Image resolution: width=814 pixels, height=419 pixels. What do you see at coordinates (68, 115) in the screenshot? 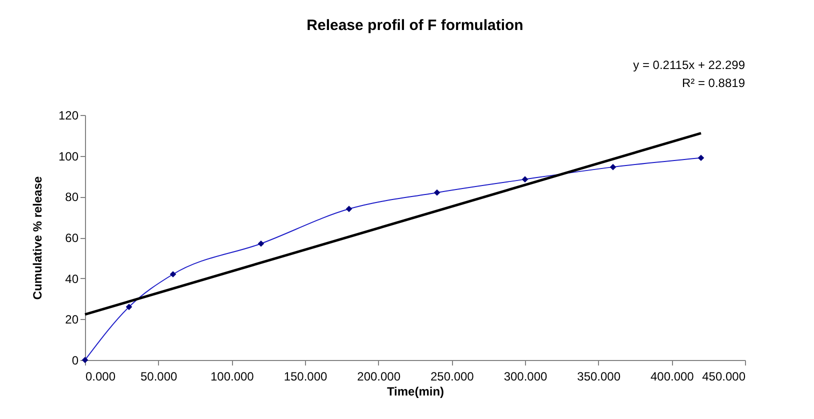
I see `y-tick-label: 120` at bounding box center [68, 115].